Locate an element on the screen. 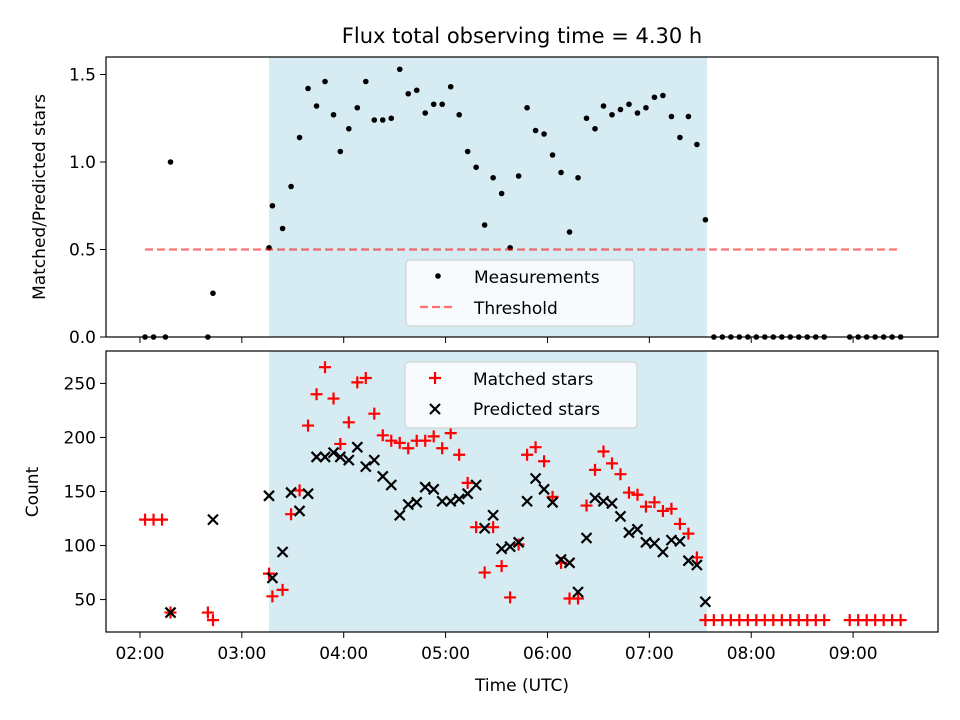 Image resolution: width=960 pixels, height=720 pixels. top-legend: Measurements Threshold is located at coordinates (520, 293).